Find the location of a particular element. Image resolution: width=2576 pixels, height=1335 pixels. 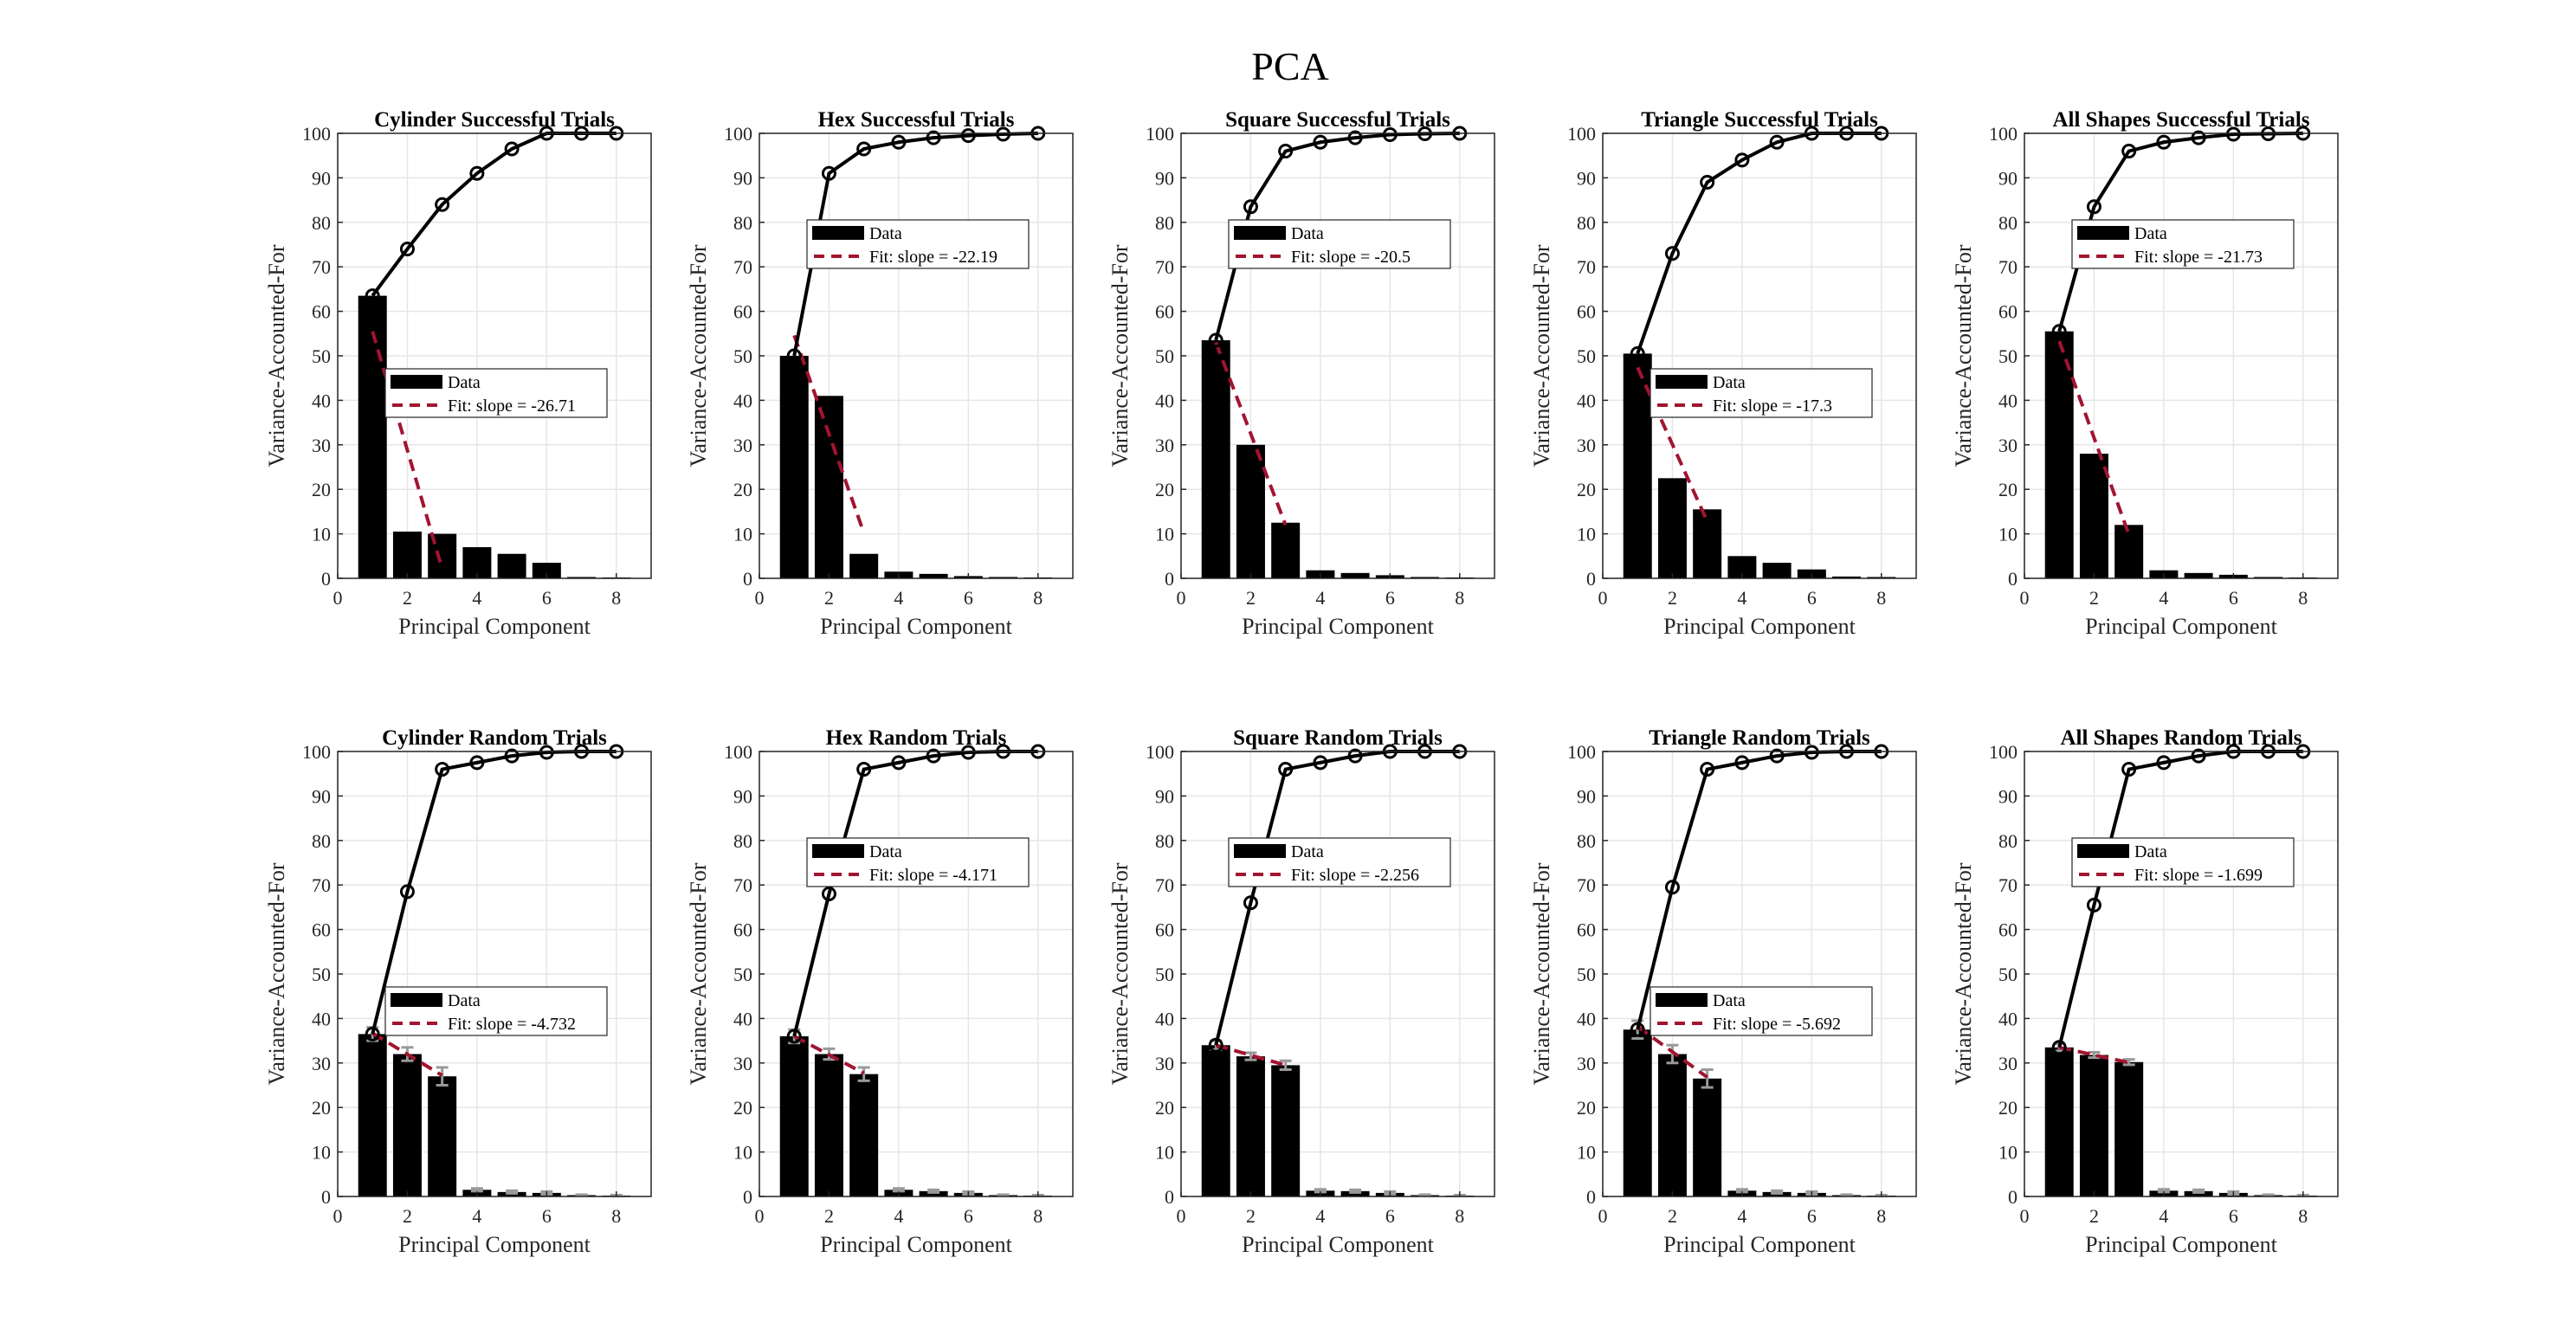

chart-0-ytick-label-2: 20 is located at coordinates (321, 489).